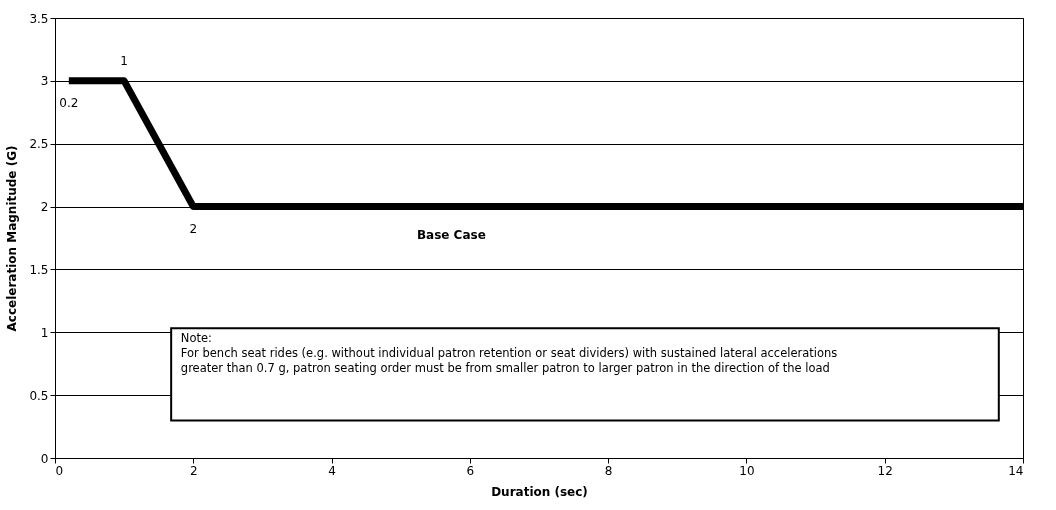 This screenshot has width=1056, height=510. Describe the element at coordinates (608, 470) in the screenshot. I see `x-tick-label: 8` at that location.